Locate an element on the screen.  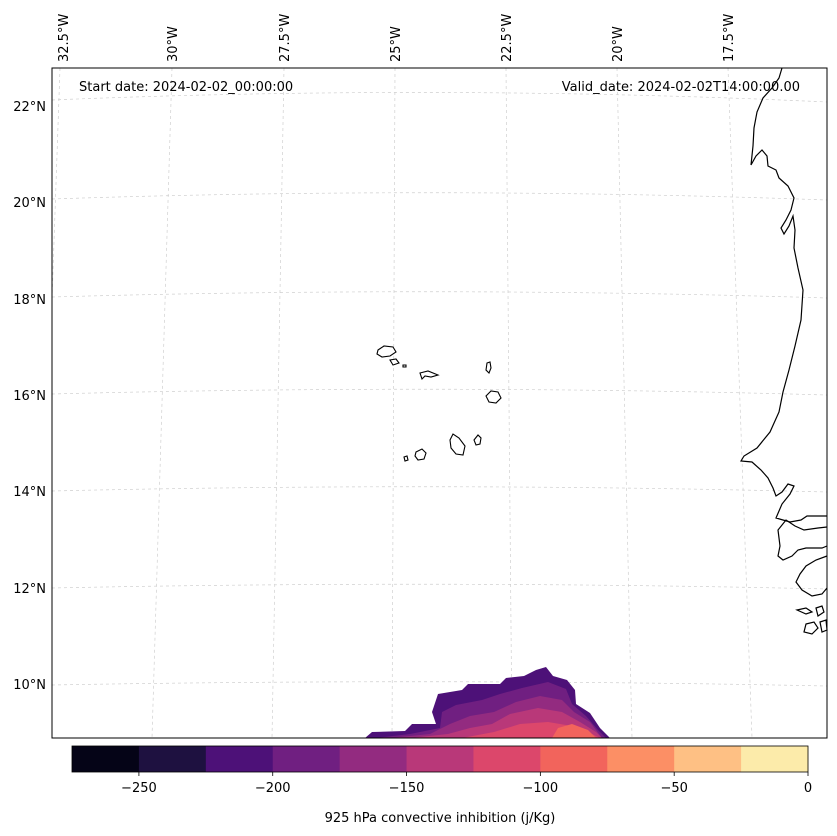
maio-island is located at coordinates (477, 440).